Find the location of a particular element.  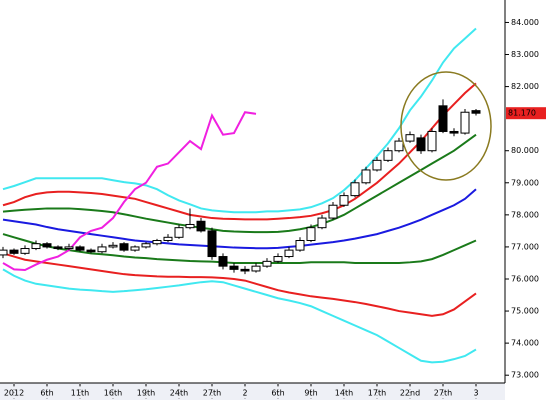

last-price-box is located at coordinates (526, 113).